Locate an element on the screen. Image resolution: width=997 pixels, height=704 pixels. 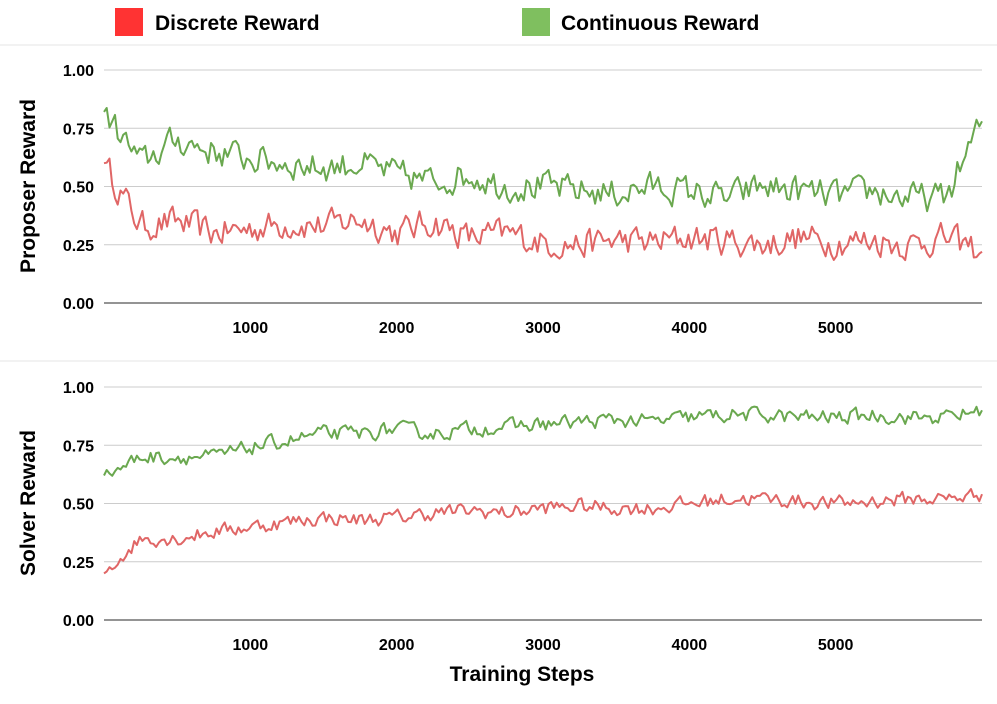
legend-label-discrete: Discrete Reward is located at coordinates (237, 23).